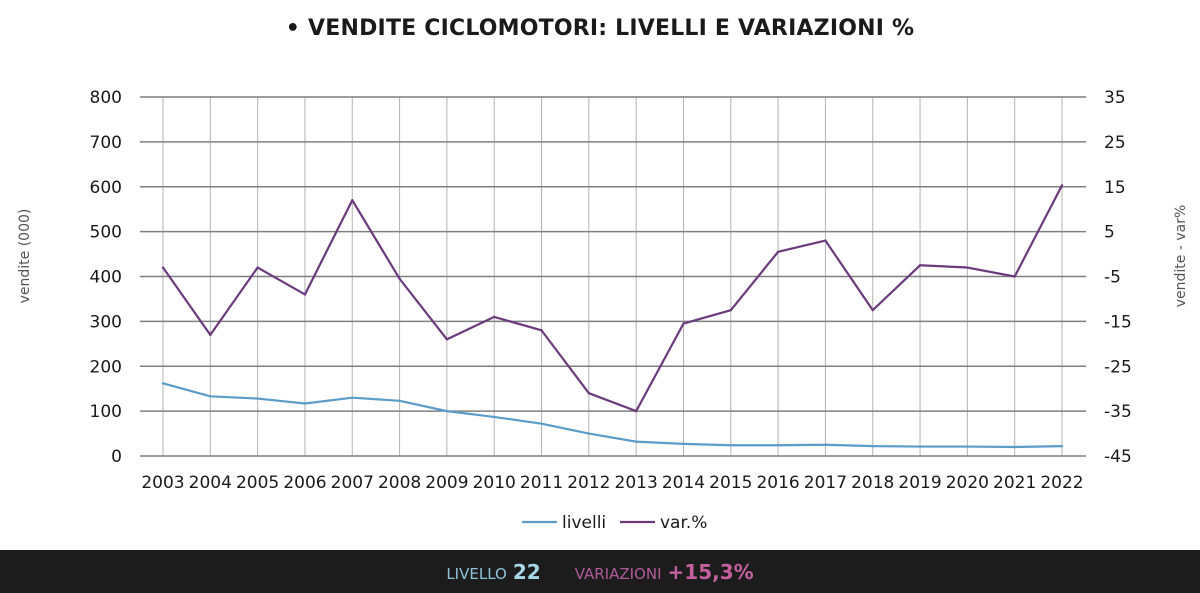  I want to click on x-tick-label: 2017, so click(825, 483).